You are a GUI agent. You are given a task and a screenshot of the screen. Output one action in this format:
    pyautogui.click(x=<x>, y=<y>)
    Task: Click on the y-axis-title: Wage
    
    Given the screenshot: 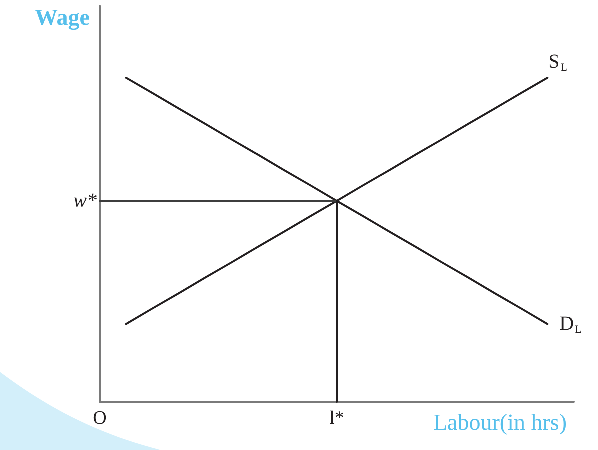 What is the action you would take?
    pyautogui.click(x=62, y=18)
    